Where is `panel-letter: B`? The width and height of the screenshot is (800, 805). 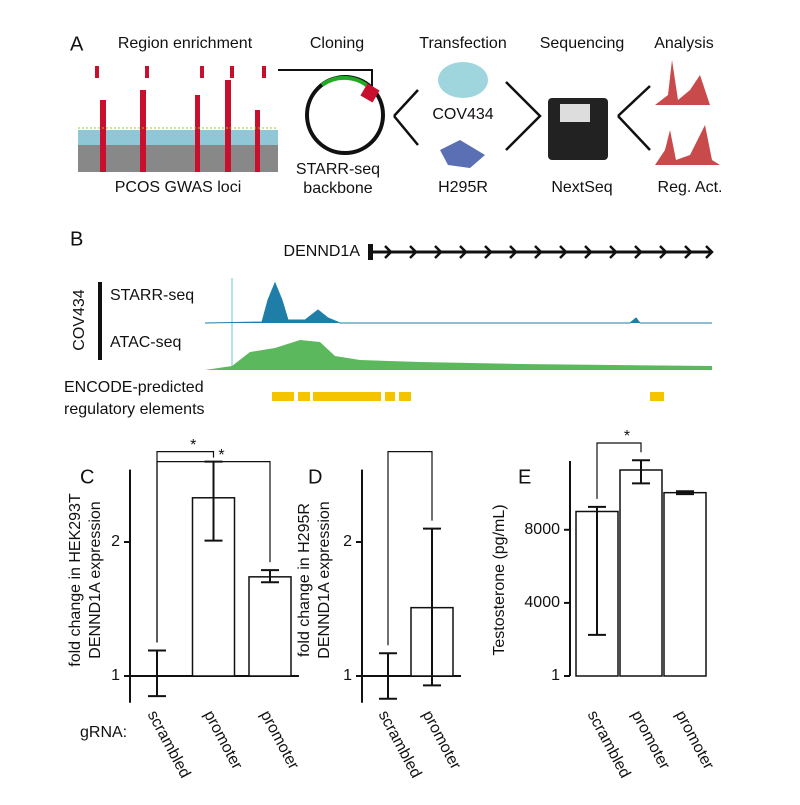
panel-letter: B is located at coordinates (76, 239).